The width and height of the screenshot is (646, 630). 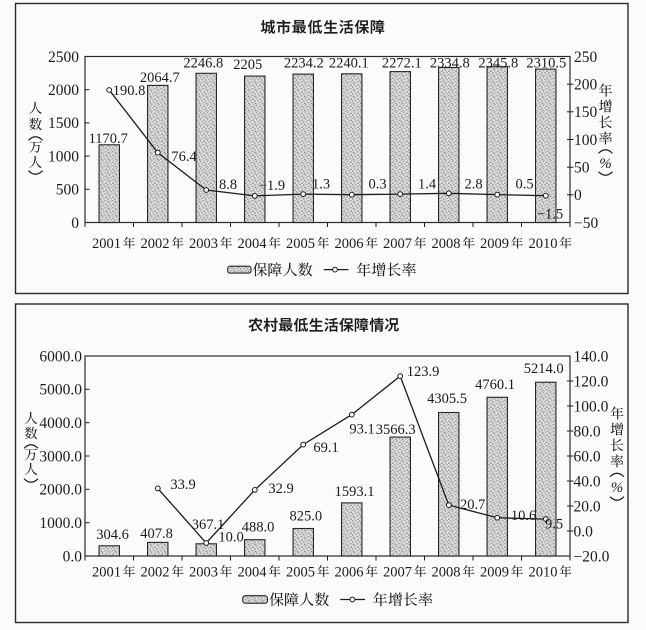 What do you see at coordinates (60, 456) in the screenshot?
I see `svg-text: 3000.0` at bounding box center [60, 456].